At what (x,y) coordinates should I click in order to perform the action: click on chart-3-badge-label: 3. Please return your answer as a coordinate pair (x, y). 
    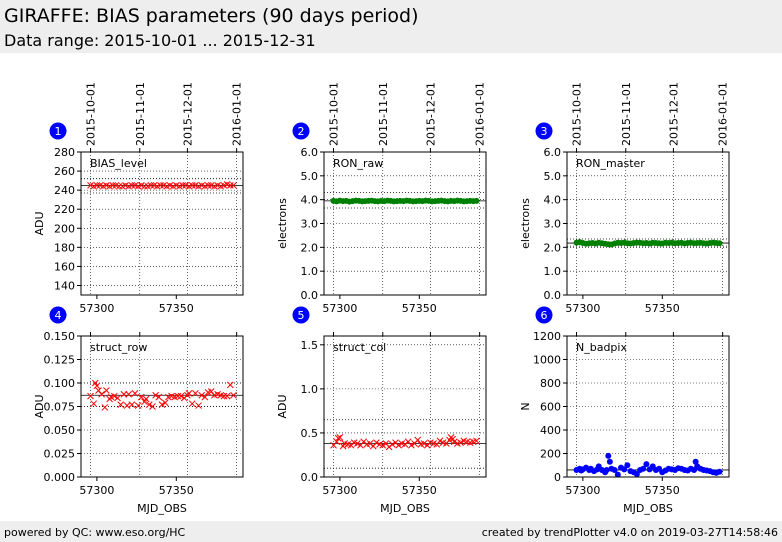
    Looking at the image, I should click on (544, 131).